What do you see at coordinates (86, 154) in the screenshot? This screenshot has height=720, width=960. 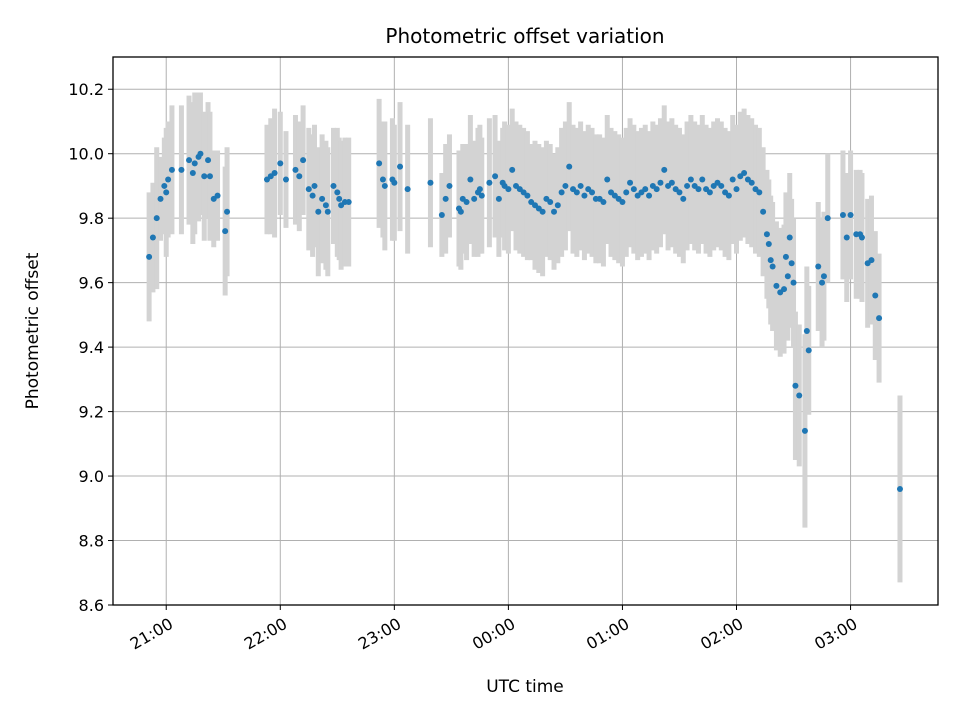 I see `y-tick-label: 10.0` at bounding box center [86, 154].